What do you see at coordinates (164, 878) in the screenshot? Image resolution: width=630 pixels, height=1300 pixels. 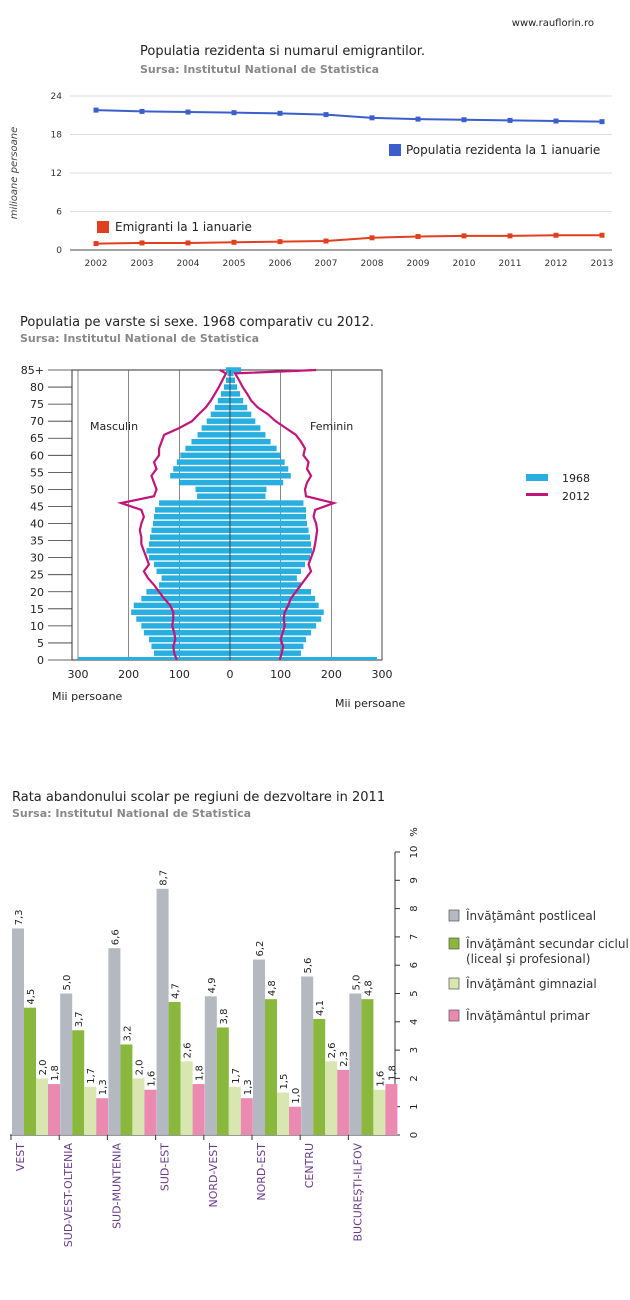 I see `bar-value-label: 8,7` at bounding box center [164, 878].